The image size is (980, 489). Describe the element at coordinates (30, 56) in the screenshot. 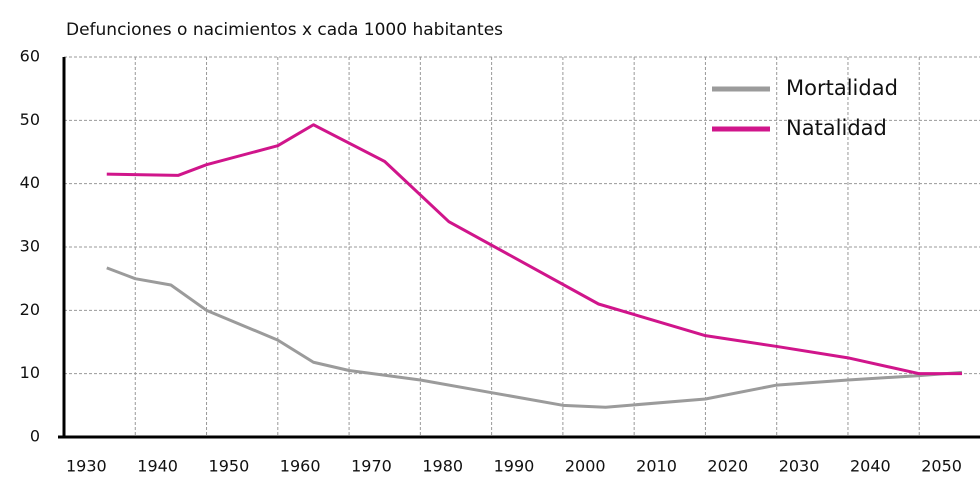

I see `y-tick-label: 60` at that location.